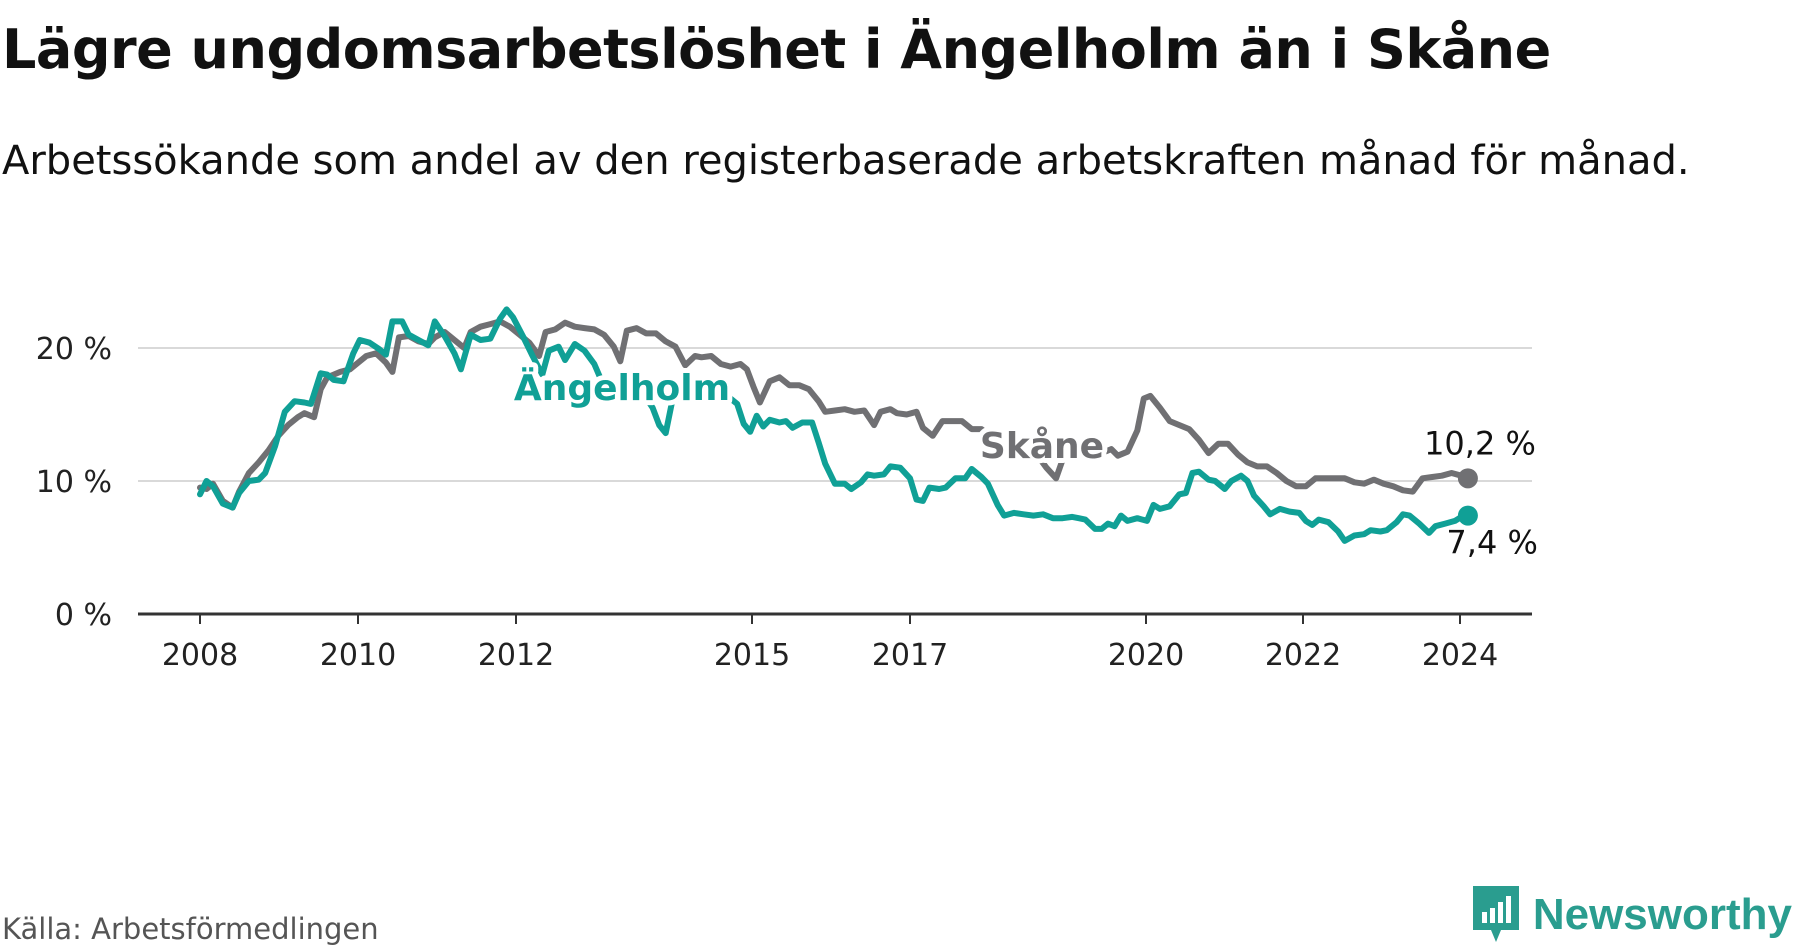 Image resolution: width=1800 pixels, height=948 pixels. I want to click on y-tick-label: 0 %, so click(83, 615).